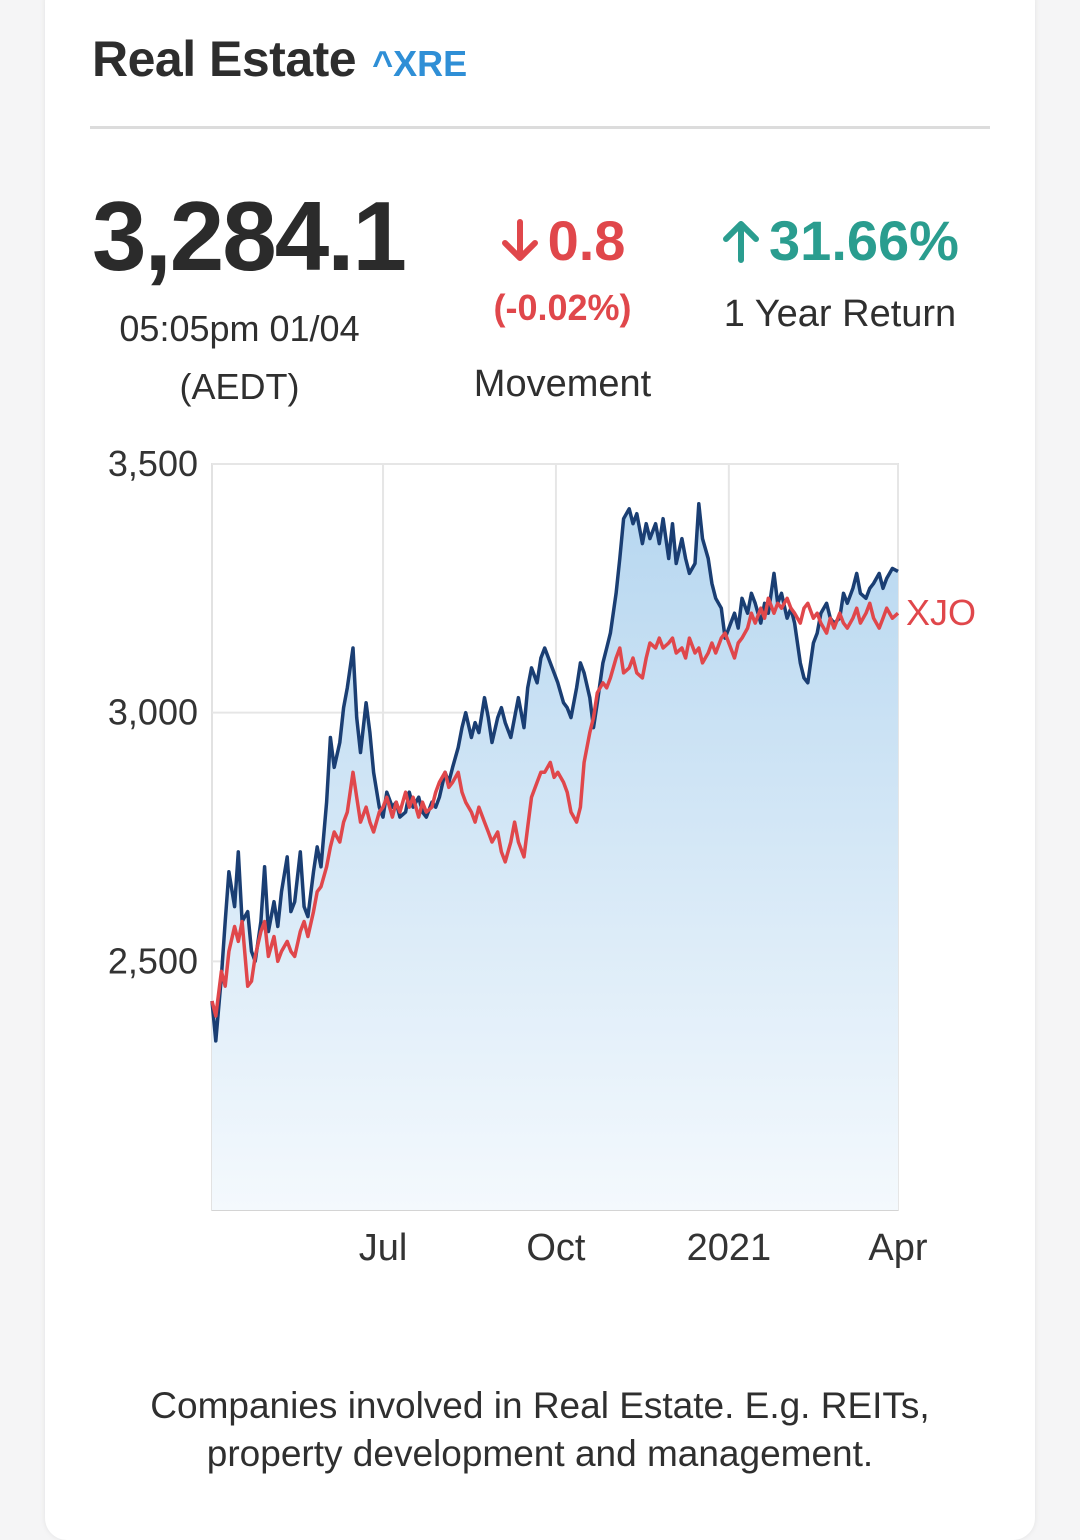 This screenshot has height=1540, width=1080. I want to click on price-time: 05:05pm 01/04, so click(239, 328).